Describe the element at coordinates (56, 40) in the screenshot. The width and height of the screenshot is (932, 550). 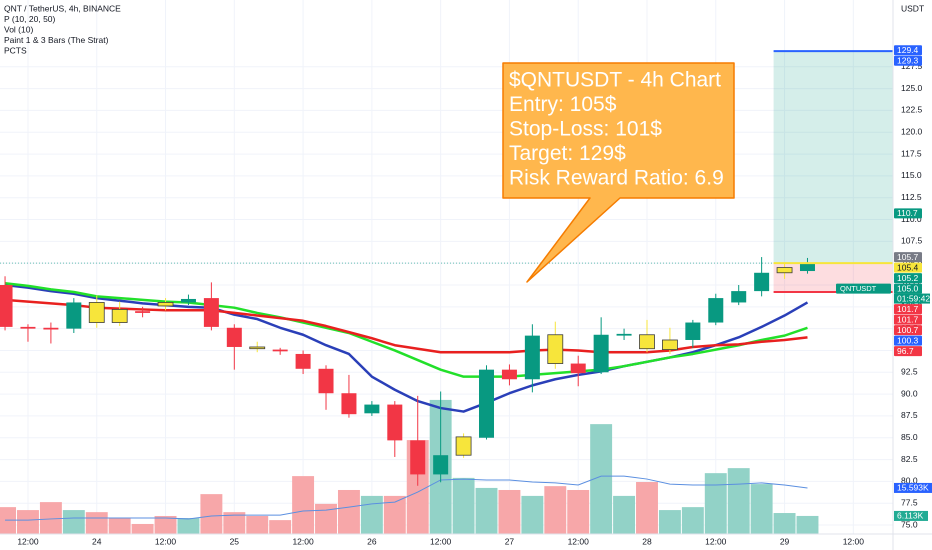
I see `legend-item: Paint 1 & 3 Bars (The Strat)` at that location.